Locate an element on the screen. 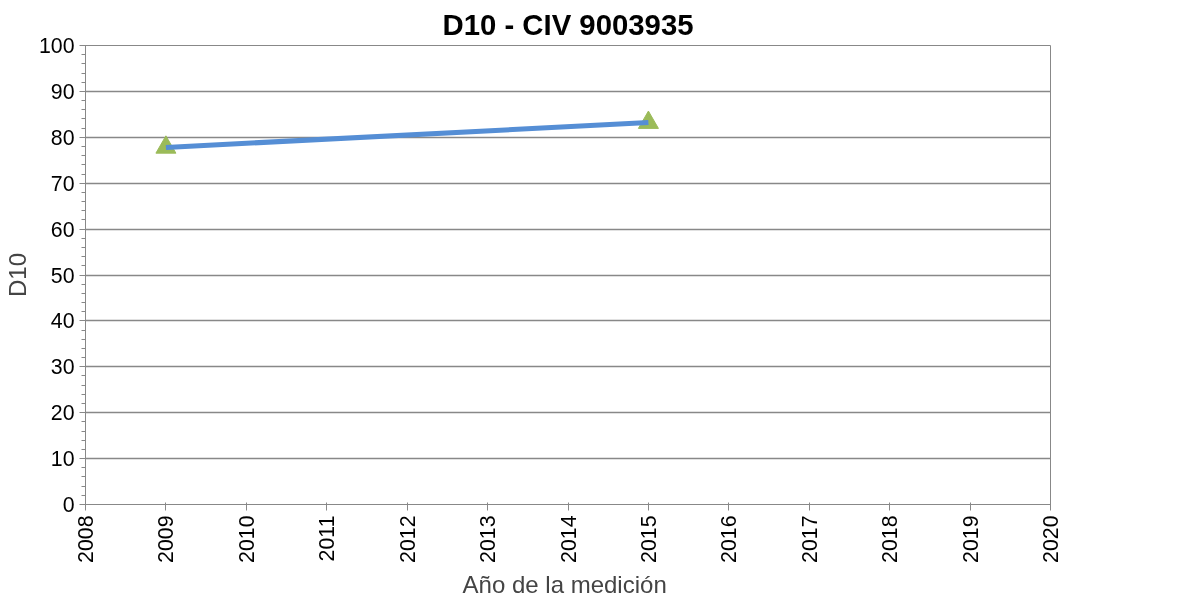 The image size is (1178, 609). chart-title: D10 - CIV 9003935 is located at coordinates (568, 24).